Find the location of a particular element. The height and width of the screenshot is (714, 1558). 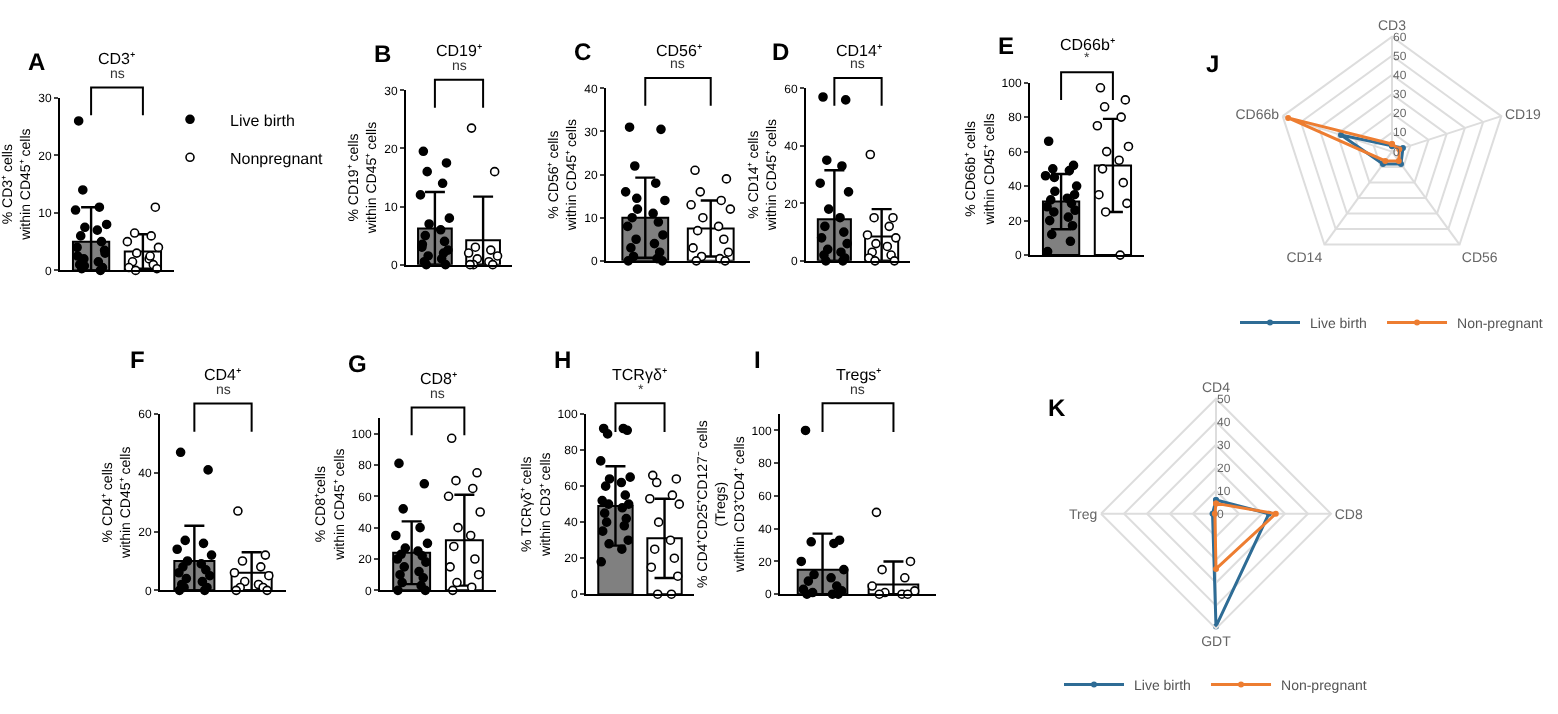

chart-title: CD66b⁺ is located at coordinates (1088, 45).